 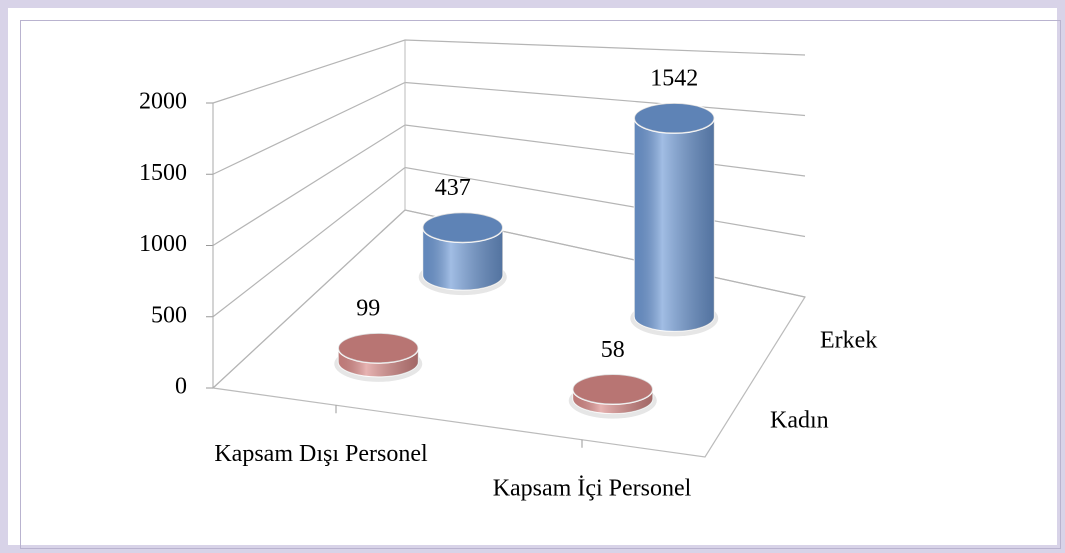 I want to click on y-tick-label: 500, so click(x=169, y=315).